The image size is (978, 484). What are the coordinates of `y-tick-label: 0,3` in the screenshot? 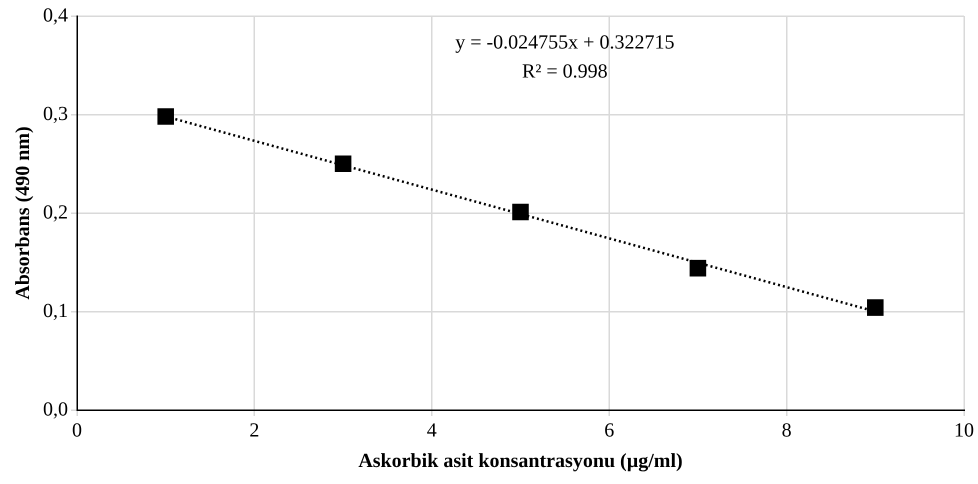 It's located at (55, 113).